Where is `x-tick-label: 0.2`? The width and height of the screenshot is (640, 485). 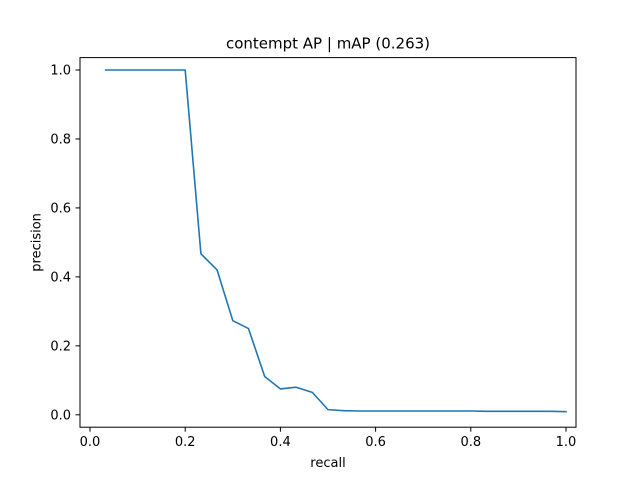 x-tick-label: 0.2 is located at coordinates (185, 442).